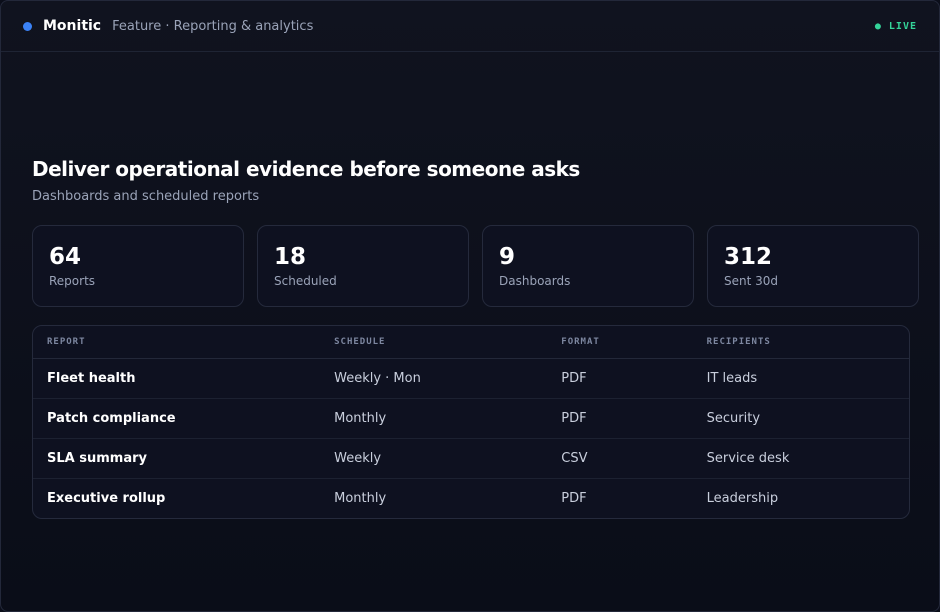 This screenshot has height=612, width=940. What do you see at coordinates (72, 26) in the screenshot?
I see `brand: Monitic` at bounding box center [72, 26].